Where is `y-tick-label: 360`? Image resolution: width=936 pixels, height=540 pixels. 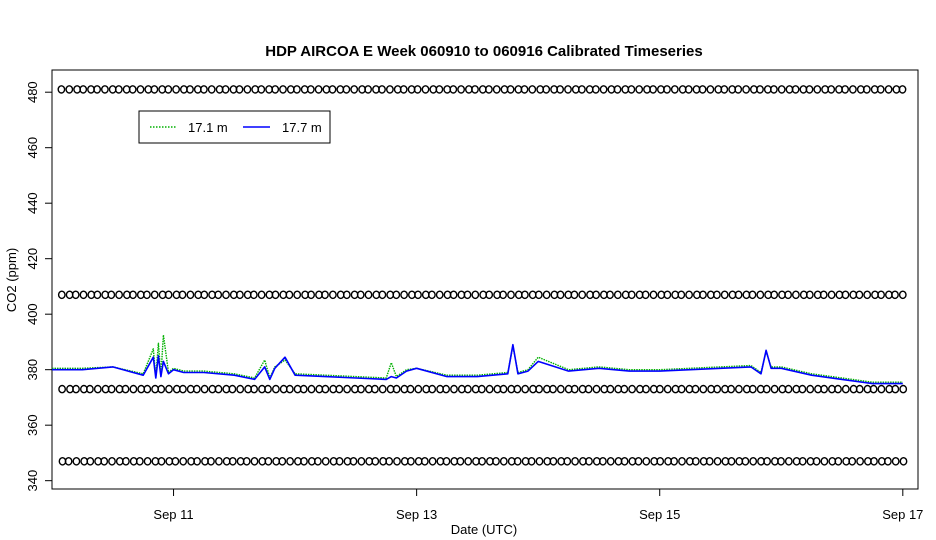 y-tick-label: 360 is located at coordinates (32, 425).